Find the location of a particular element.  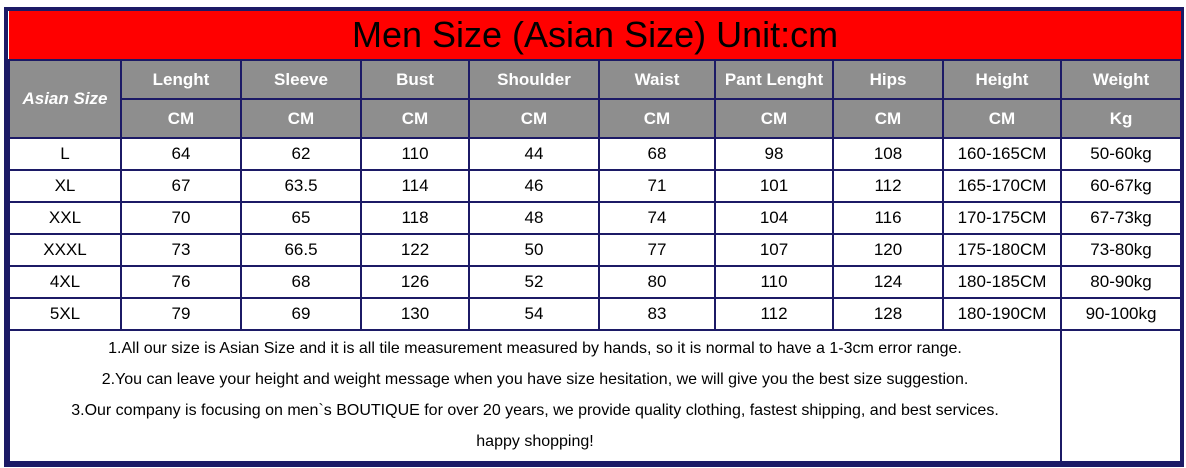

column-header: Weight is located at coordinates (1121, 79).